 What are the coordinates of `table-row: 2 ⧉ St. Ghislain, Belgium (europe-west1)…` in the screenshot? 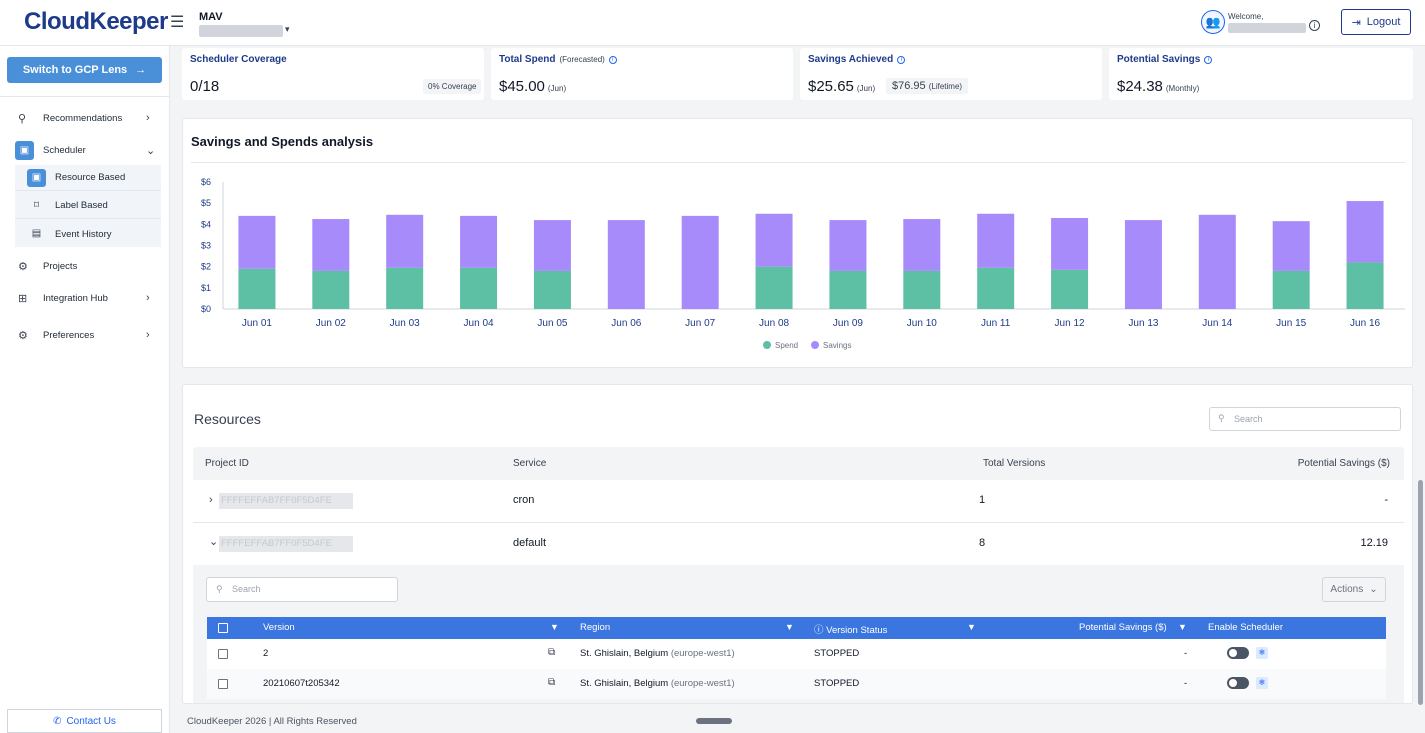 It's located at (796, 654).